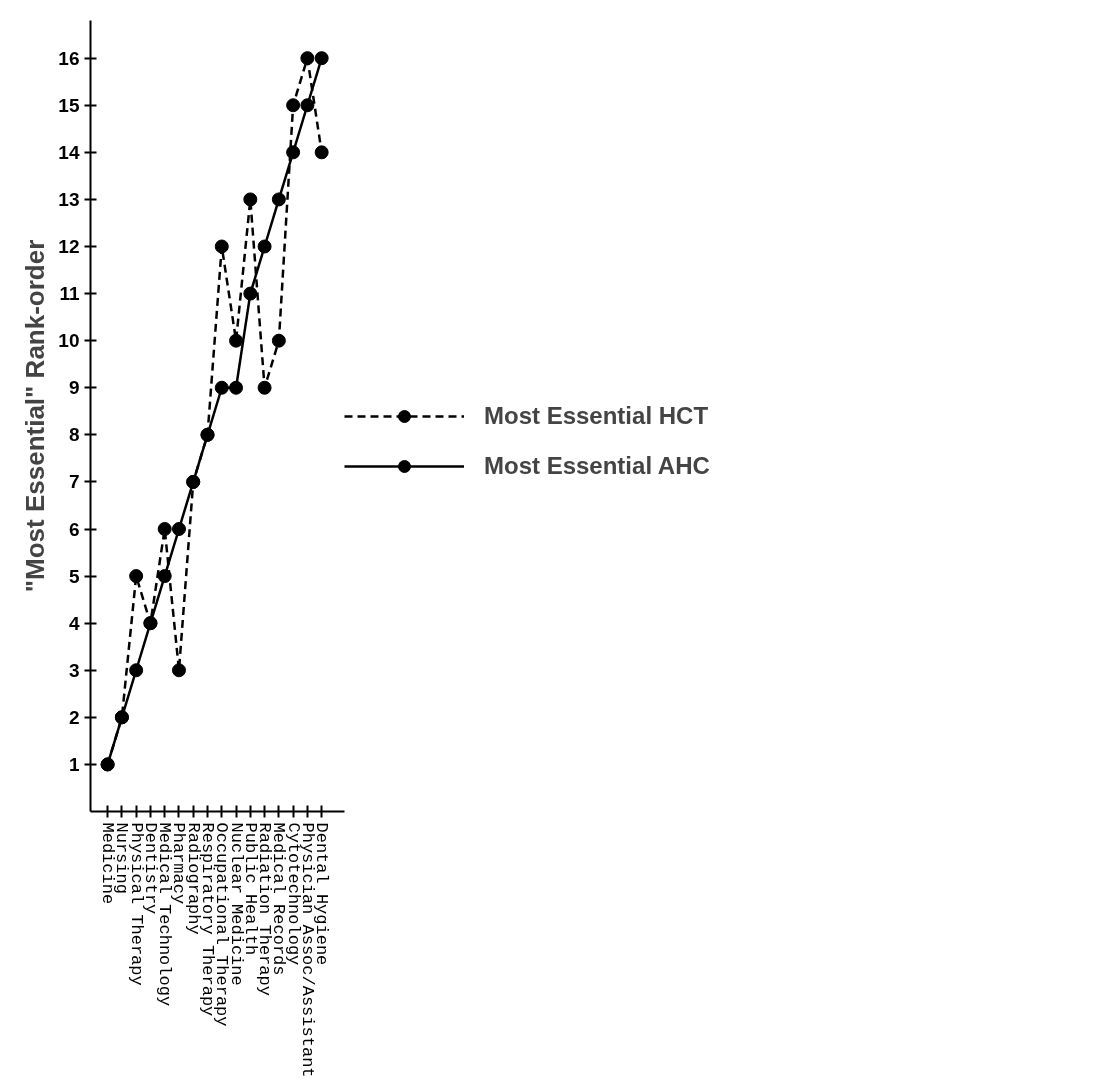 The width and height of the screenshot is (1120, 1090). I want to click on y-axis-title: "Most Essential" Rank-order, so click(35, 416).